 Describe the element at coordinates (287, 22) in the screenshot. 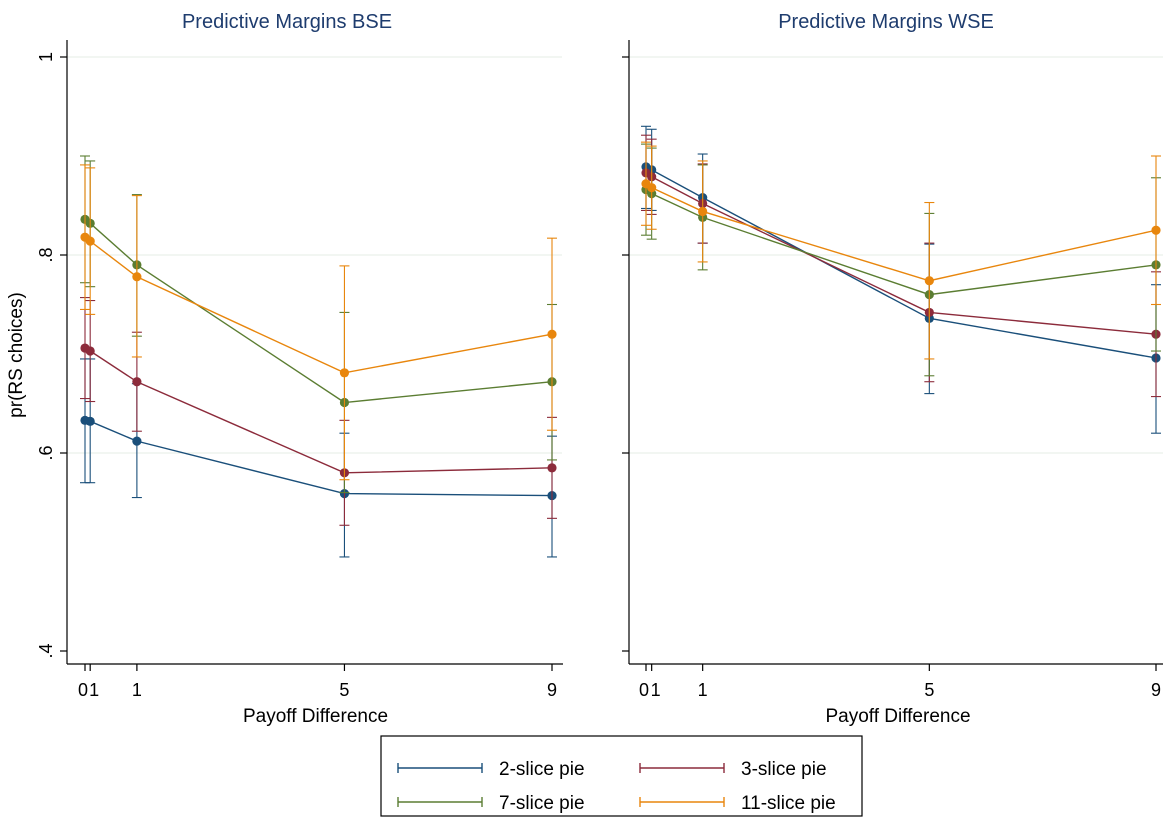

I see `panel-title: Predictive Margins BSE` at that location.